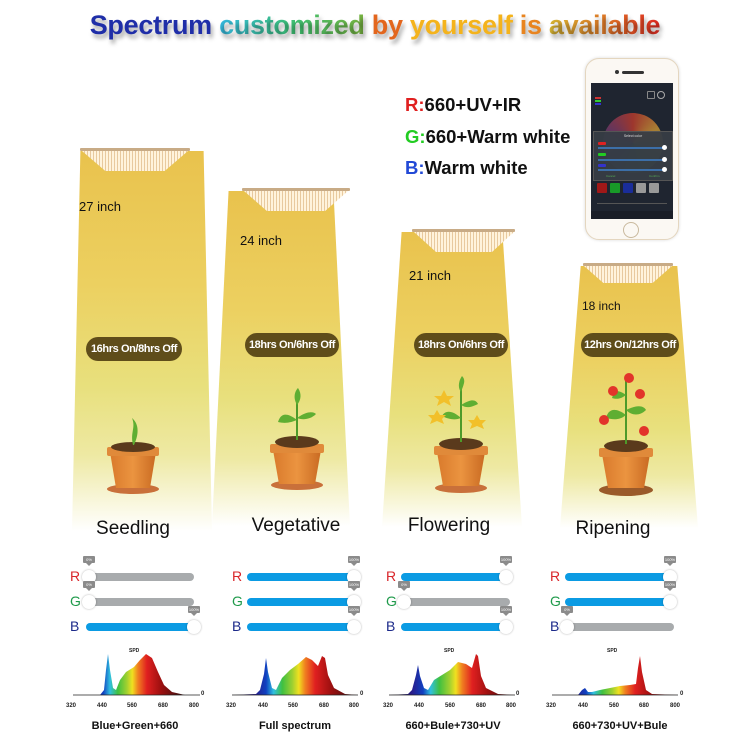 The width and height of the screenshot is (750, 750). I want to click on spd3-tick: 800, so click(511, 706).